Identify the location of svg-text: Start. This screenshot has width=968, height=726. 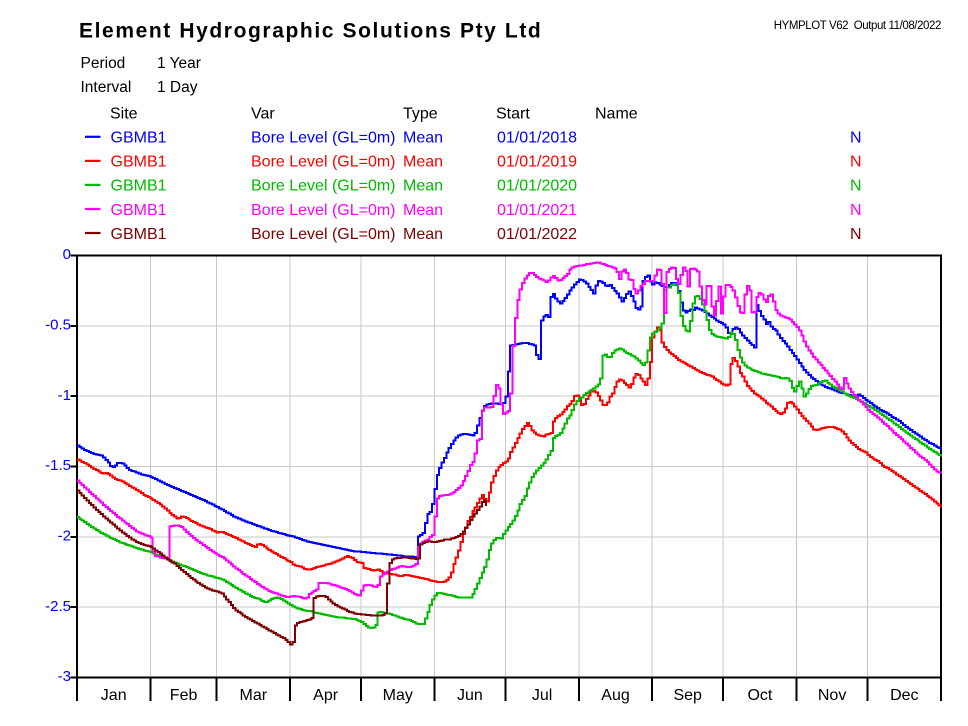
(513, 113).